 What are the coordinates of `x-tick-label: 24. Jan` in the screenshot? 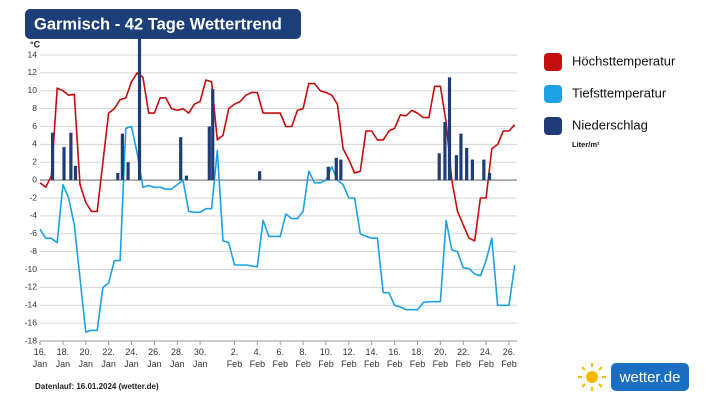 It's located at (131, 358).